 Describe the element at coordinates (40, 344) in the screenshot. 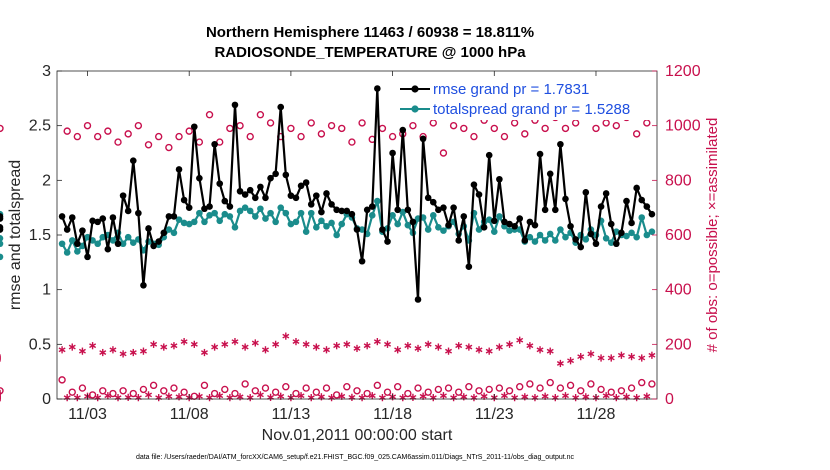

I see `y-tick-label: 0.5` at that location.